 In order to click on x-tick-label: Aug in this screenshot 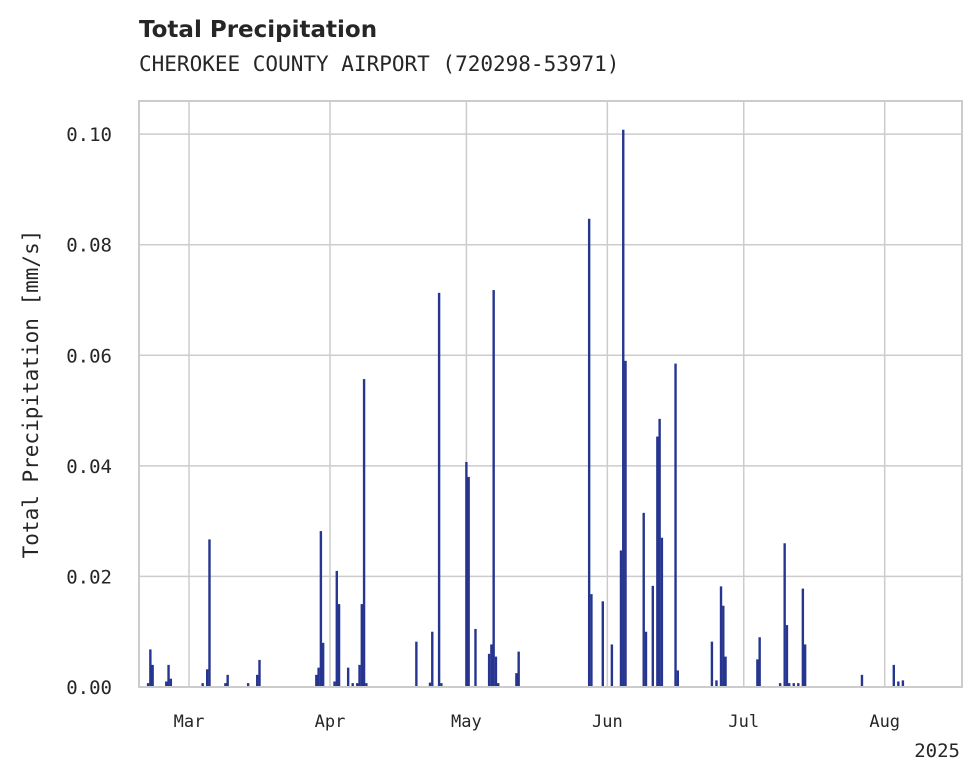, I will do `click(884, 722)`.